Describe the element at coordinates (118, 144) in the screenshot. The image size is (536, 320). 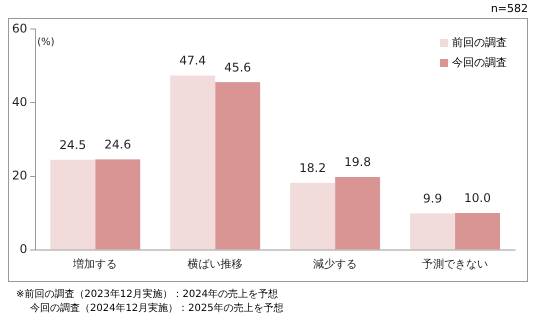
I see `data-label: 24.6` at that location.